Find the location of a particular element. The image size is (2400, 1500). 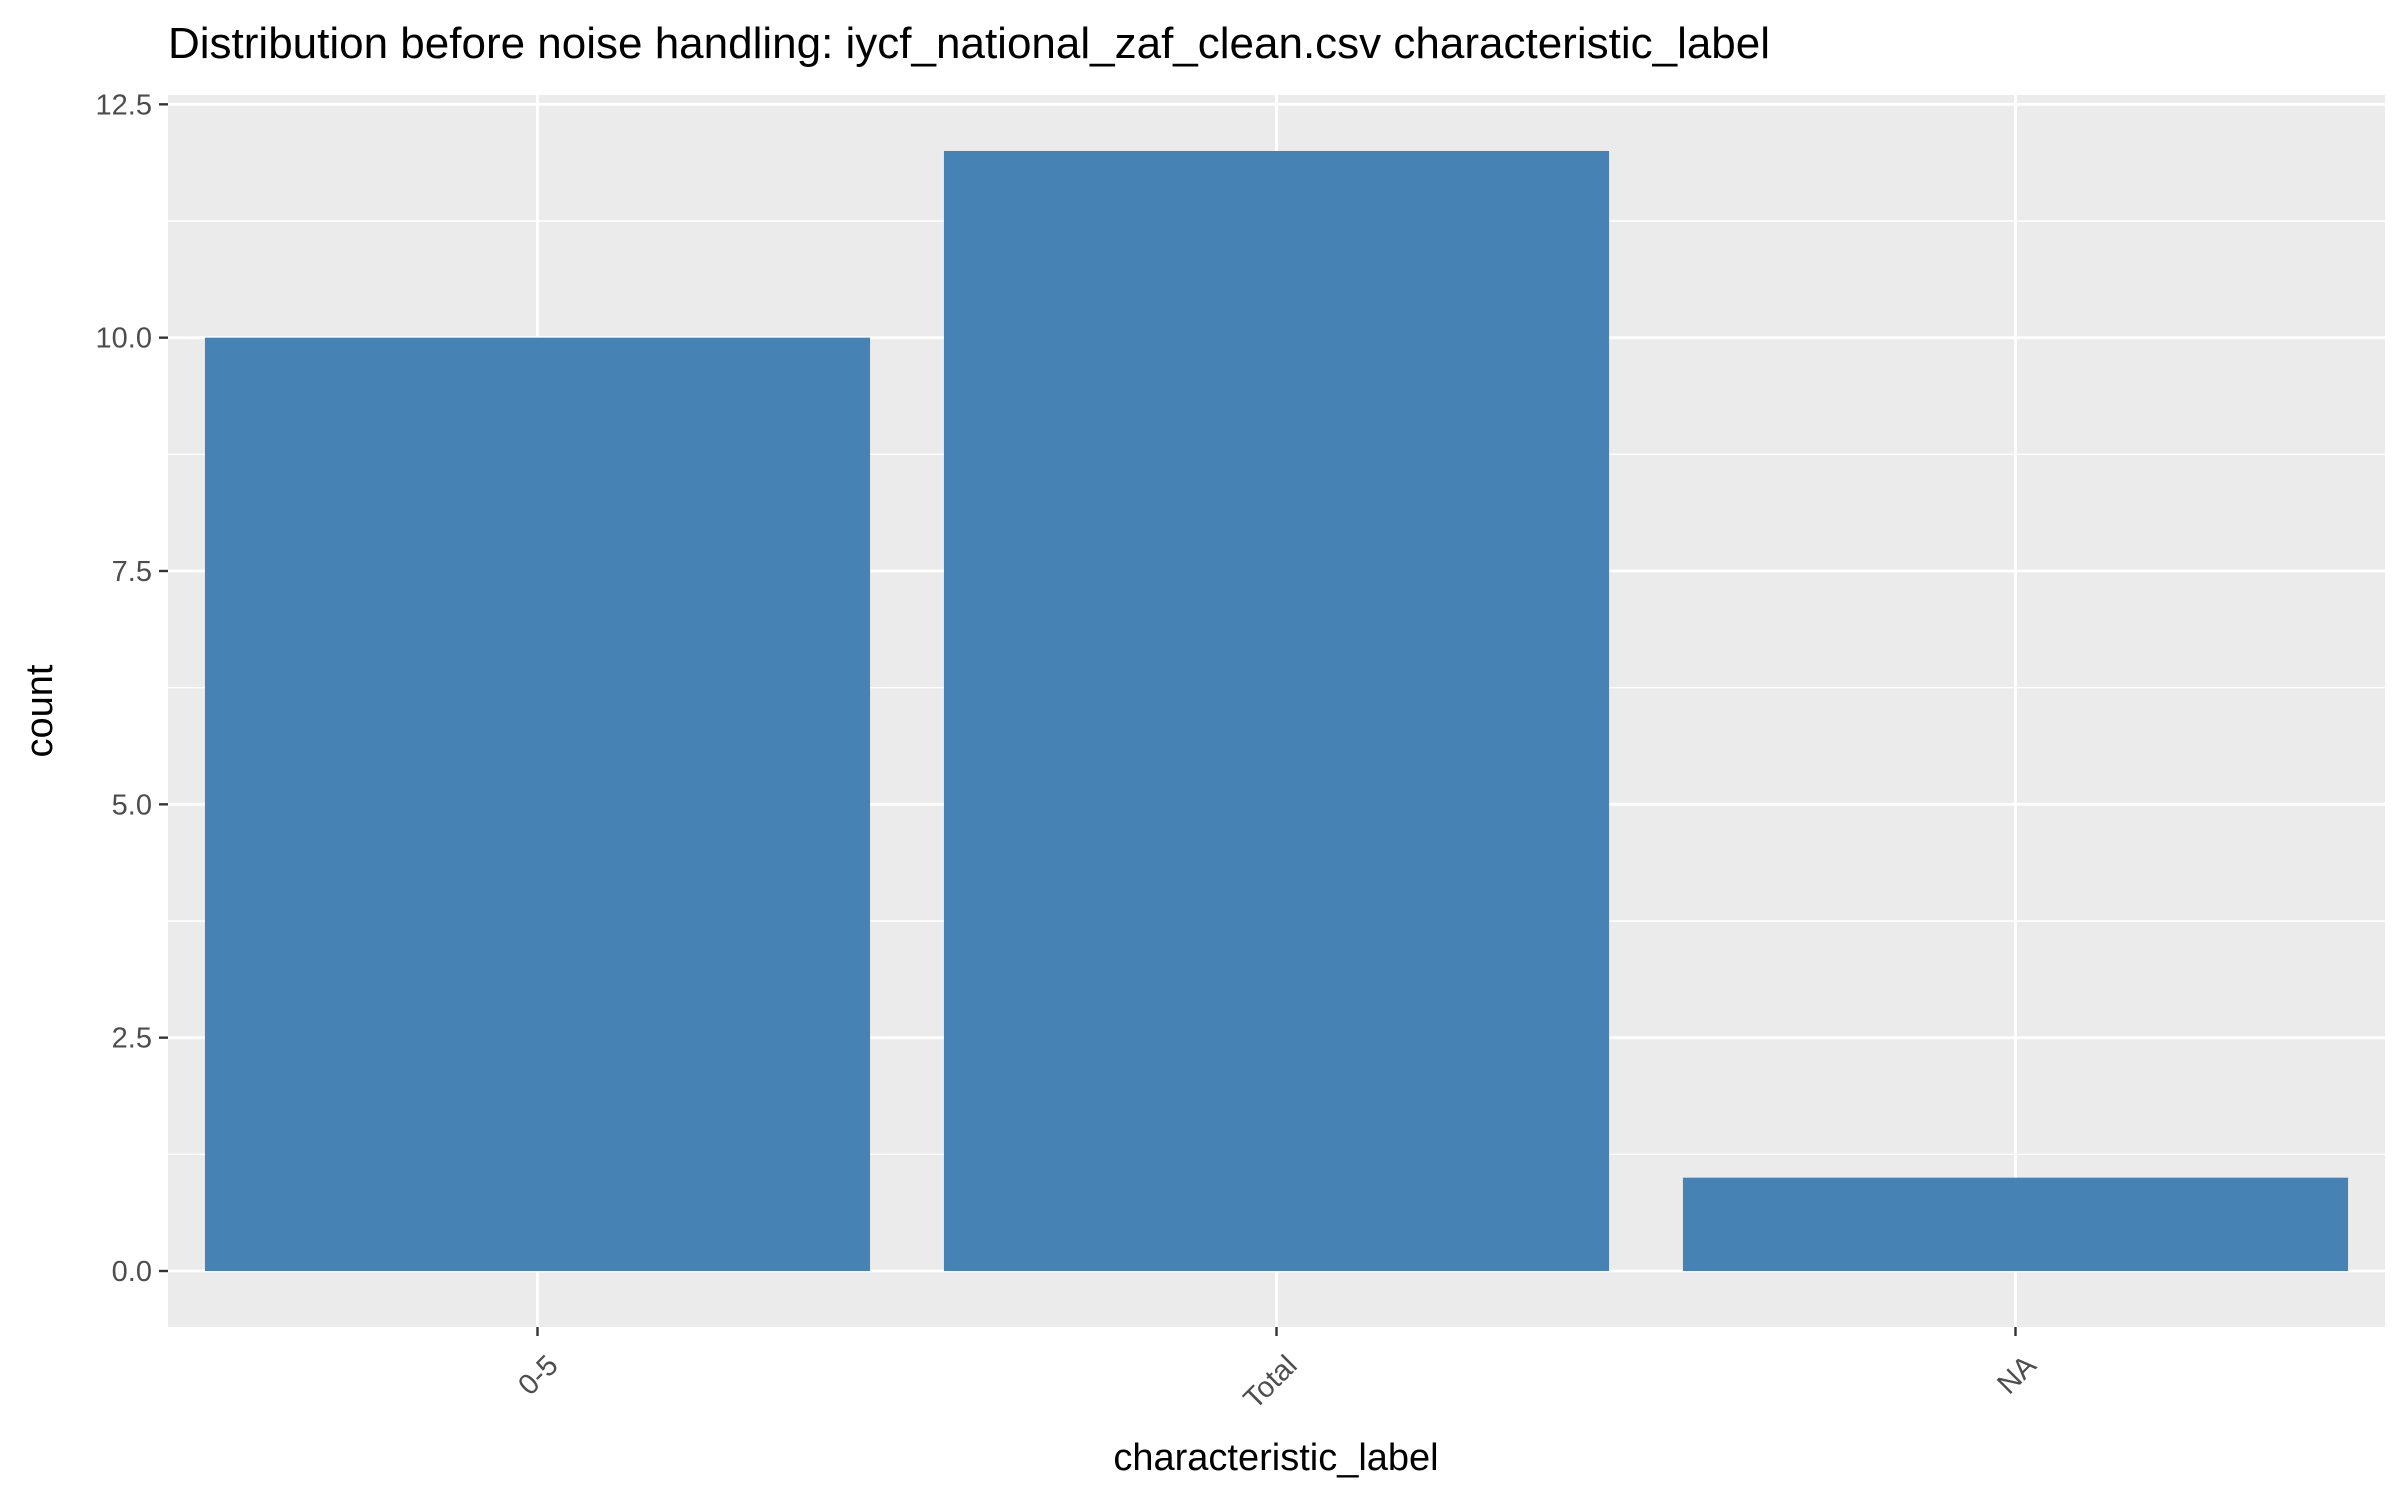

y-tick-label: 7.5 is located at coordinates (132, 572).